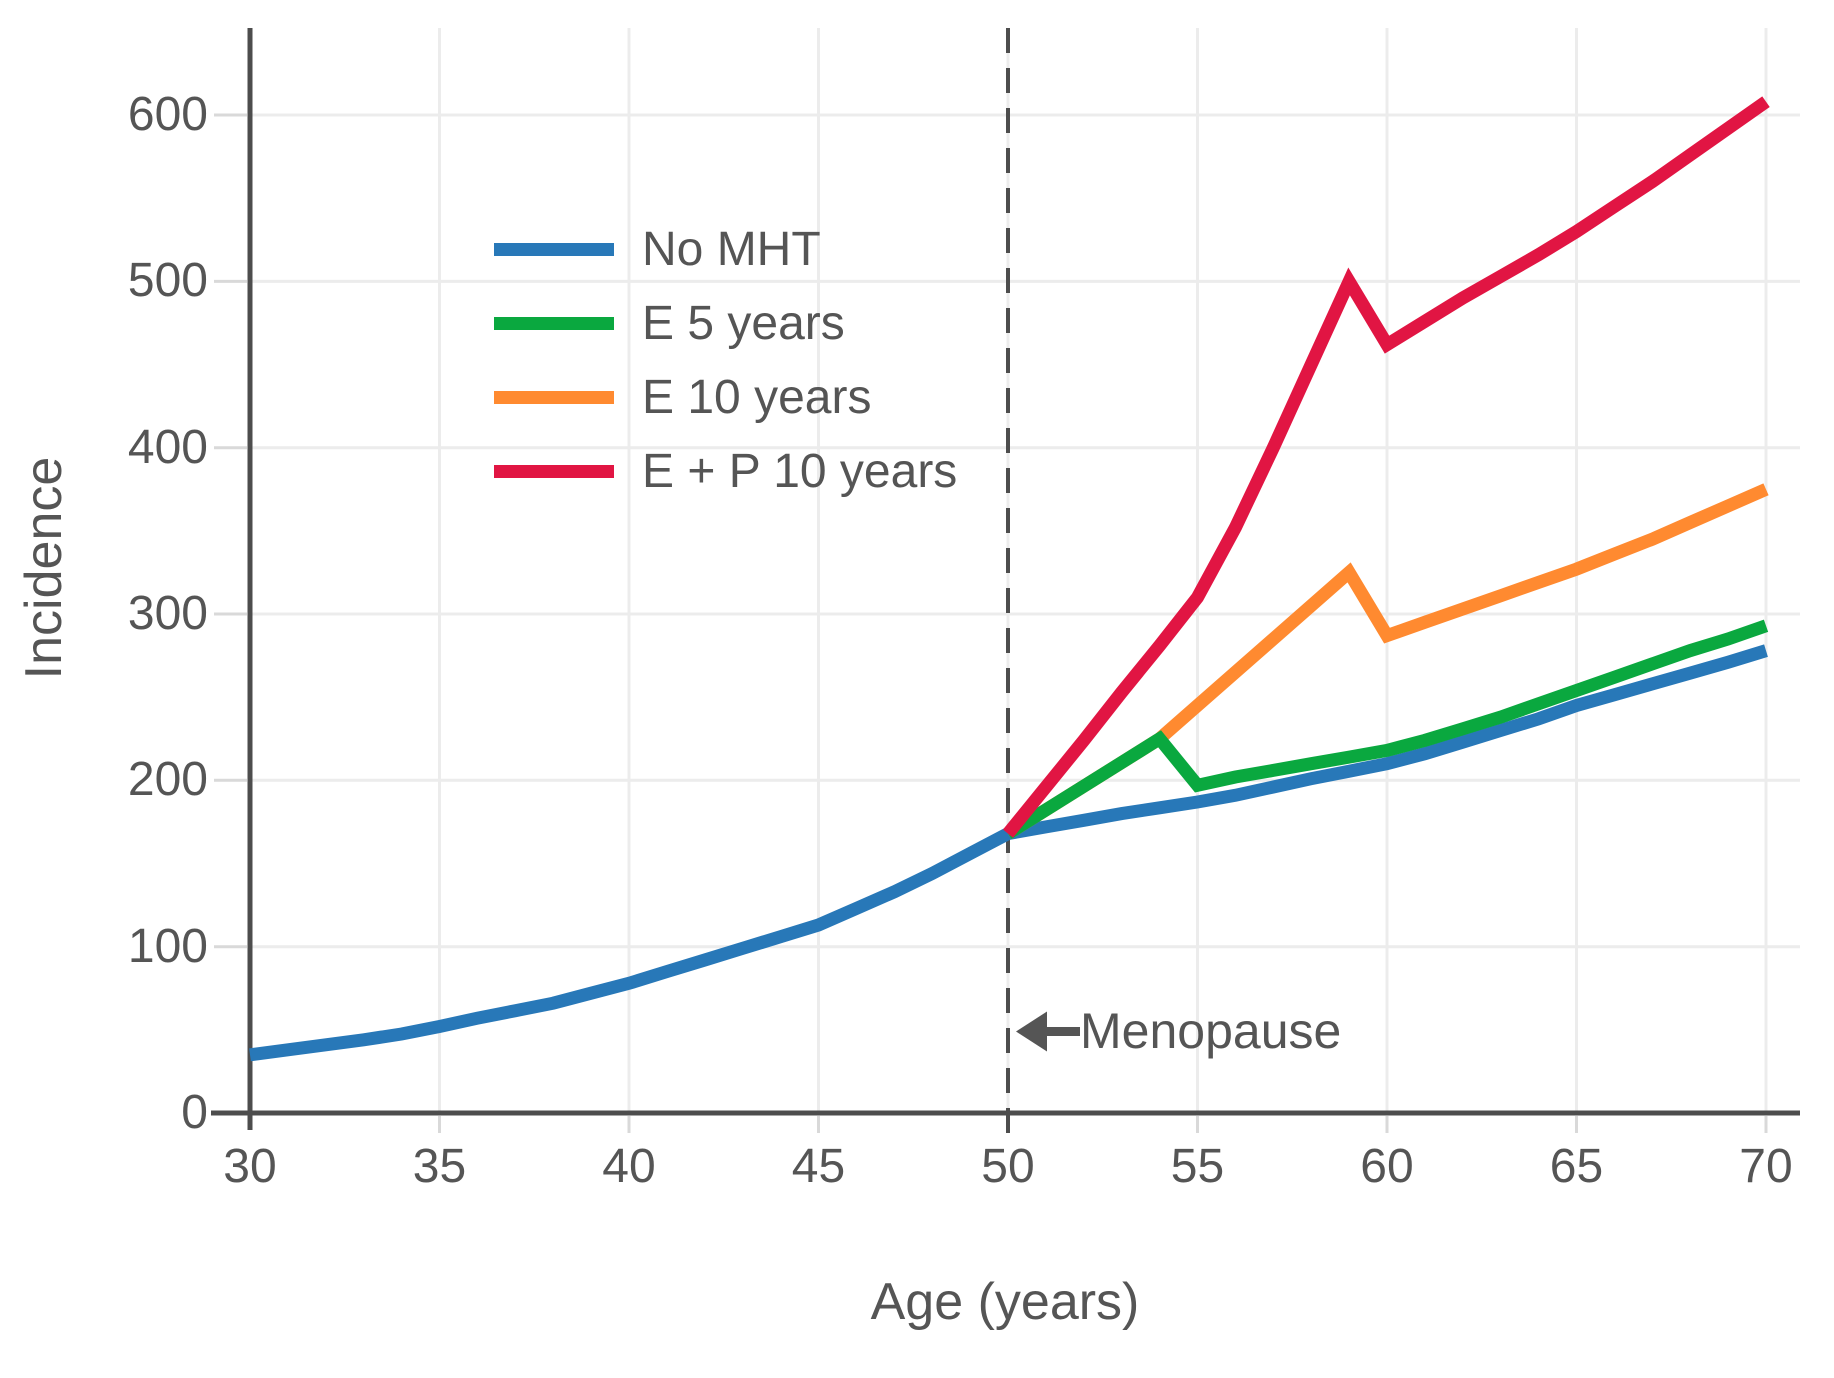 Image resolution: width=1834 pixels, height=1378 pixels. I want to click on menopause-arrow-icon, so click(1031, 1031).